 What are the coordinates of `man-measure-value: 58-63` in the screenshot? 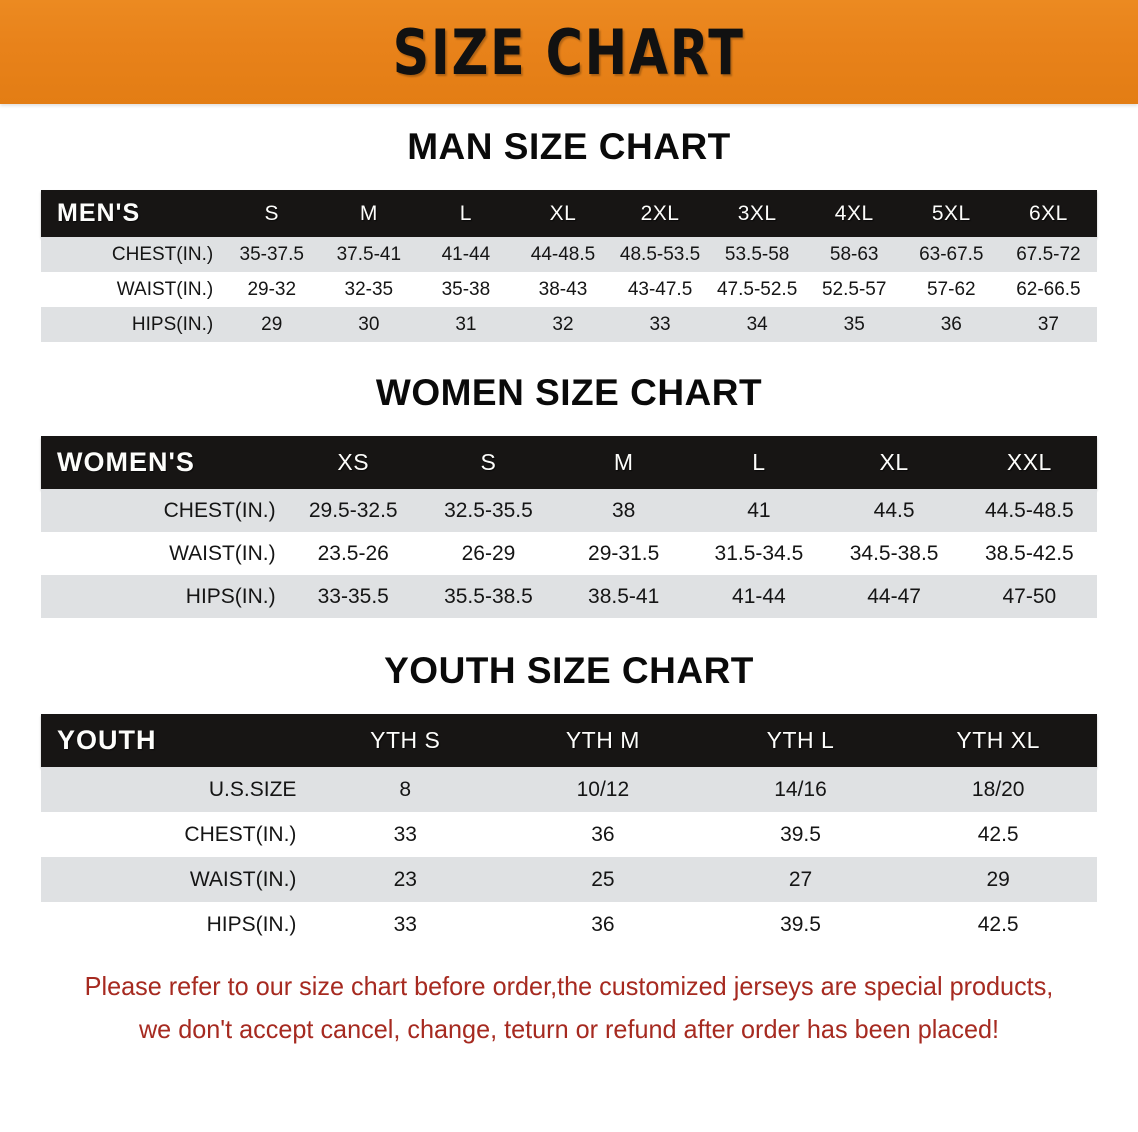 It's located at (854, 254).